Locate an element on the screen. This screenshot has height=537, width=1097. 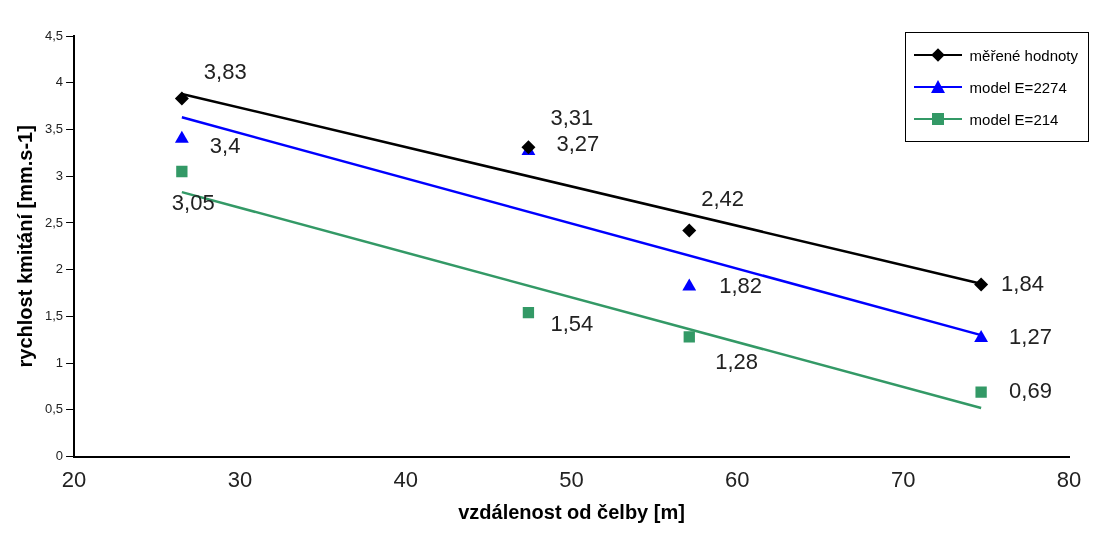
y-tick-label: 3,5 is located at coordinates (54, 129).